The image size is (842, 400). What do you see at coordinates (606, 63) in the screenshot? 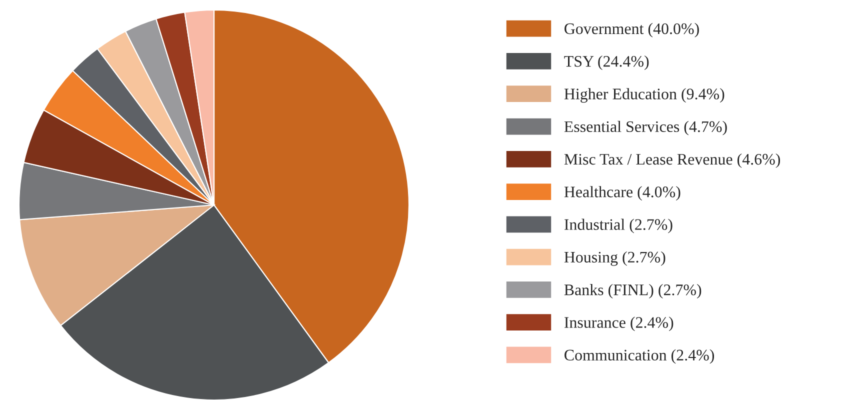
I see `legend-label: TSY (24.4%)` at bounding box center [606, 63].